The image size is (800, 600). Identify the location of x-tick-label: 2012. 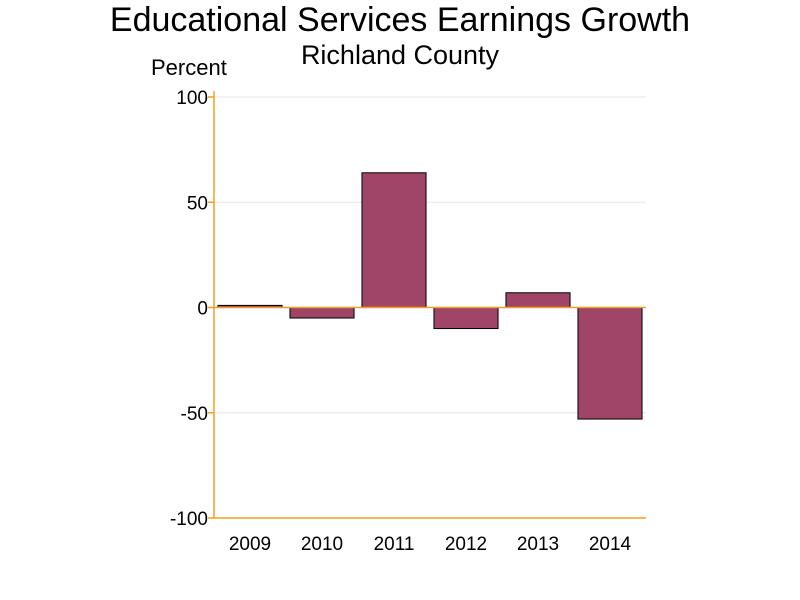
(466, 544).